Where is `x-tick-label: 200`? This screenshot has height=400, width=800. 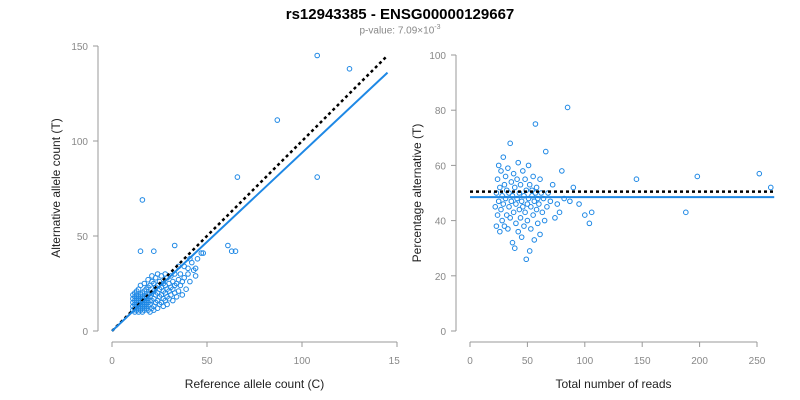 x-tick-label: 200 is located at coordinates (699, 361).